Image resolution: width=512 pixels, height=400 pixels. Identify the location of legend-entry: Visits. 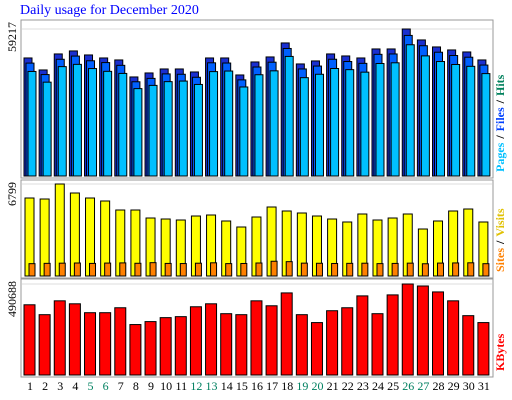
(500, 222).